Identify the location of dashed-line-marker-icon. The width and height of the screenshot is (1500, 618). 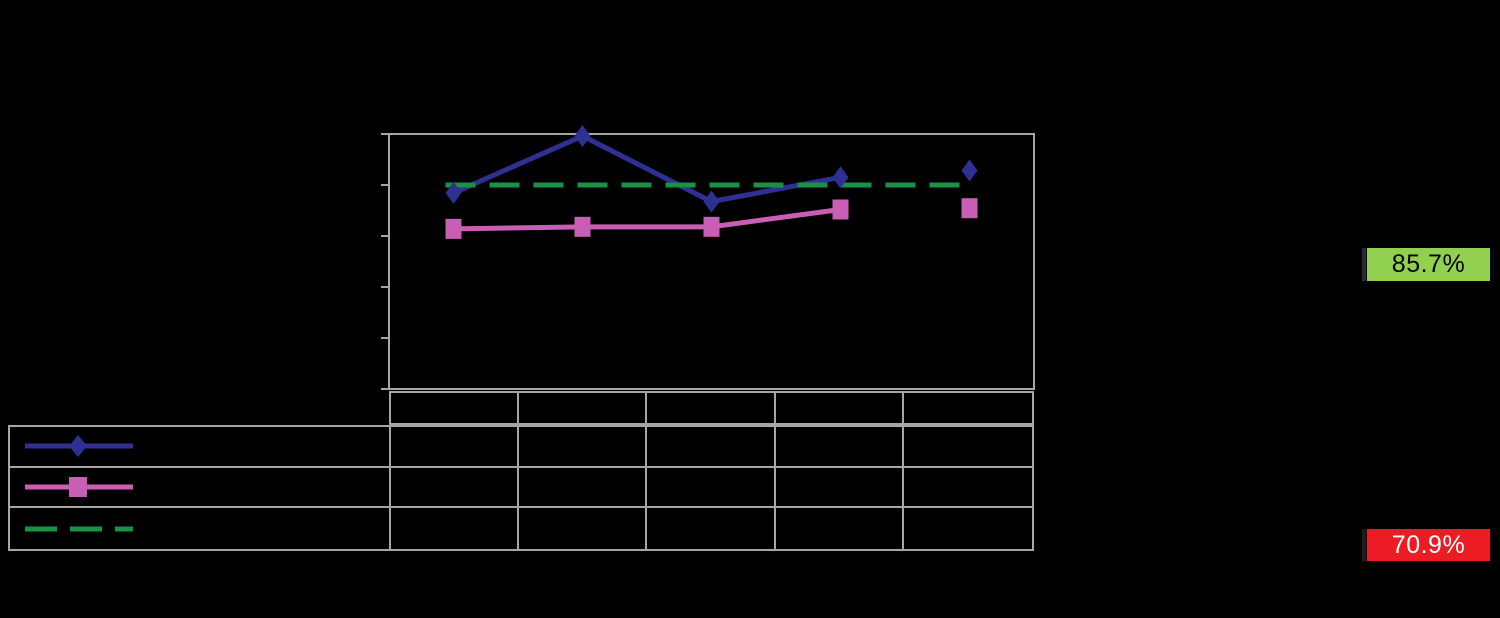
(79, 529).